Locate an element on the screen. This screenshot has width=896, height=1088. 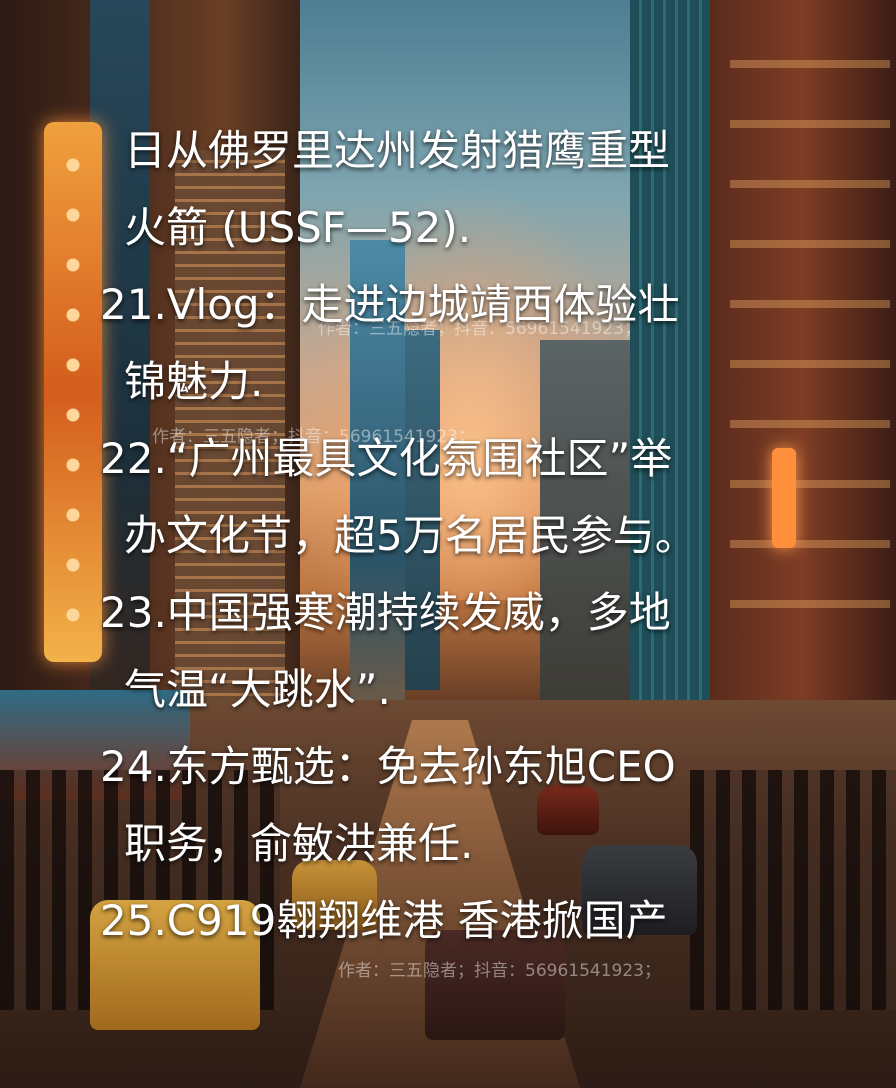
center-tower is located at coordinates (377, 470).